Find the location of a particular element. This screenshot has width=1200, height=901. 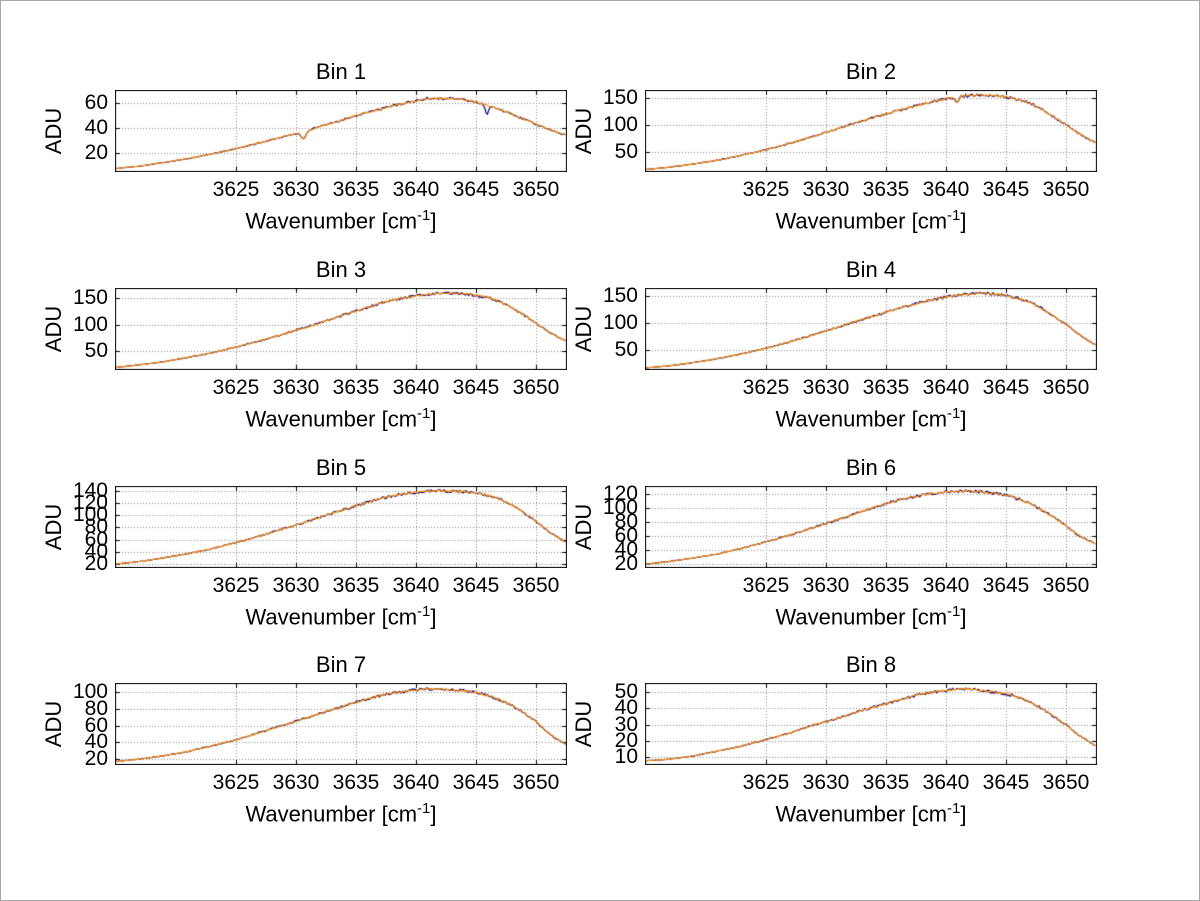

plot-title: Bin 2 is located at coordinates (871, 71).